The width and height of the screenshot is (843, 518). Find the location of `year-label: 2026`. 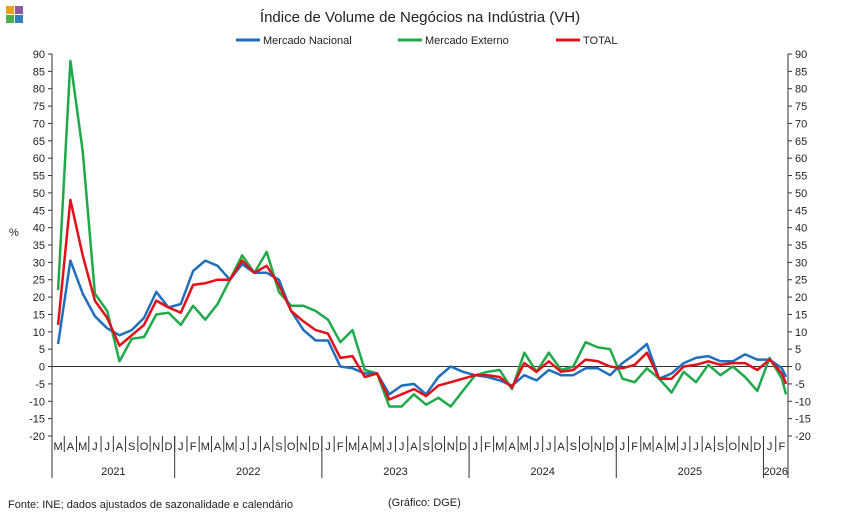

year-label: 2026 is located at coordinates (775, 472).